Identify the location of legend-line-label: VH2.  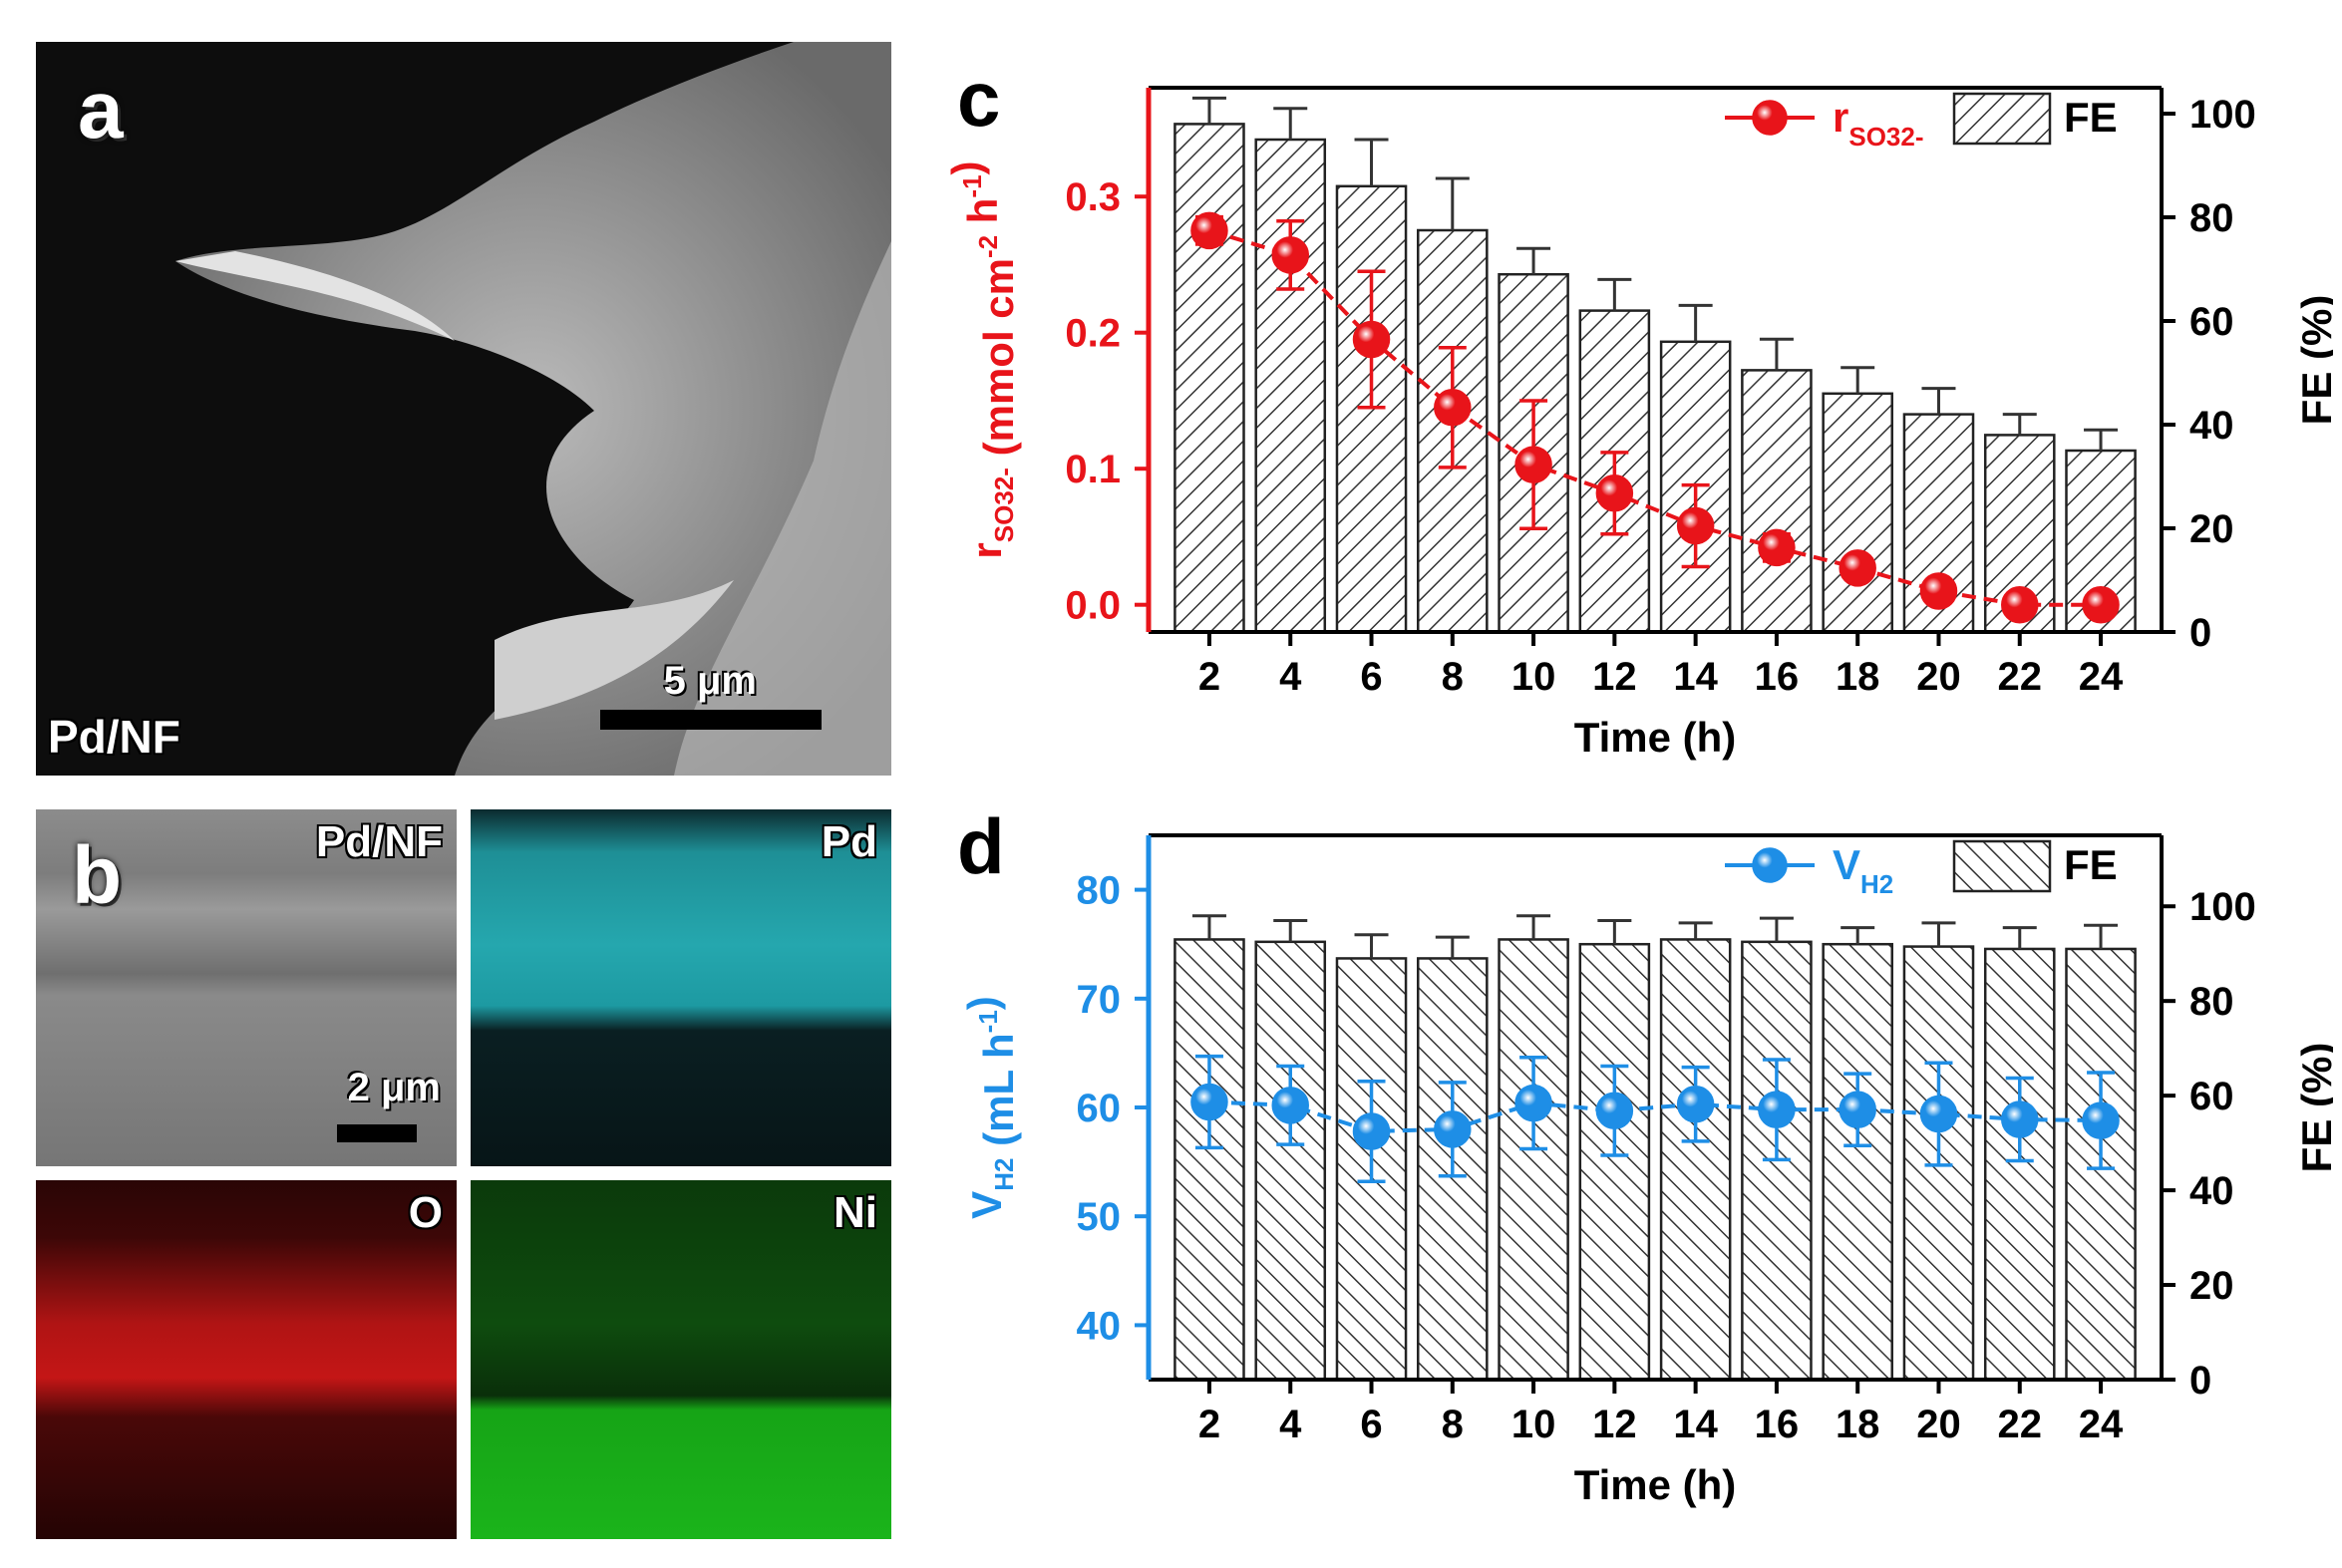
(1863, 870).